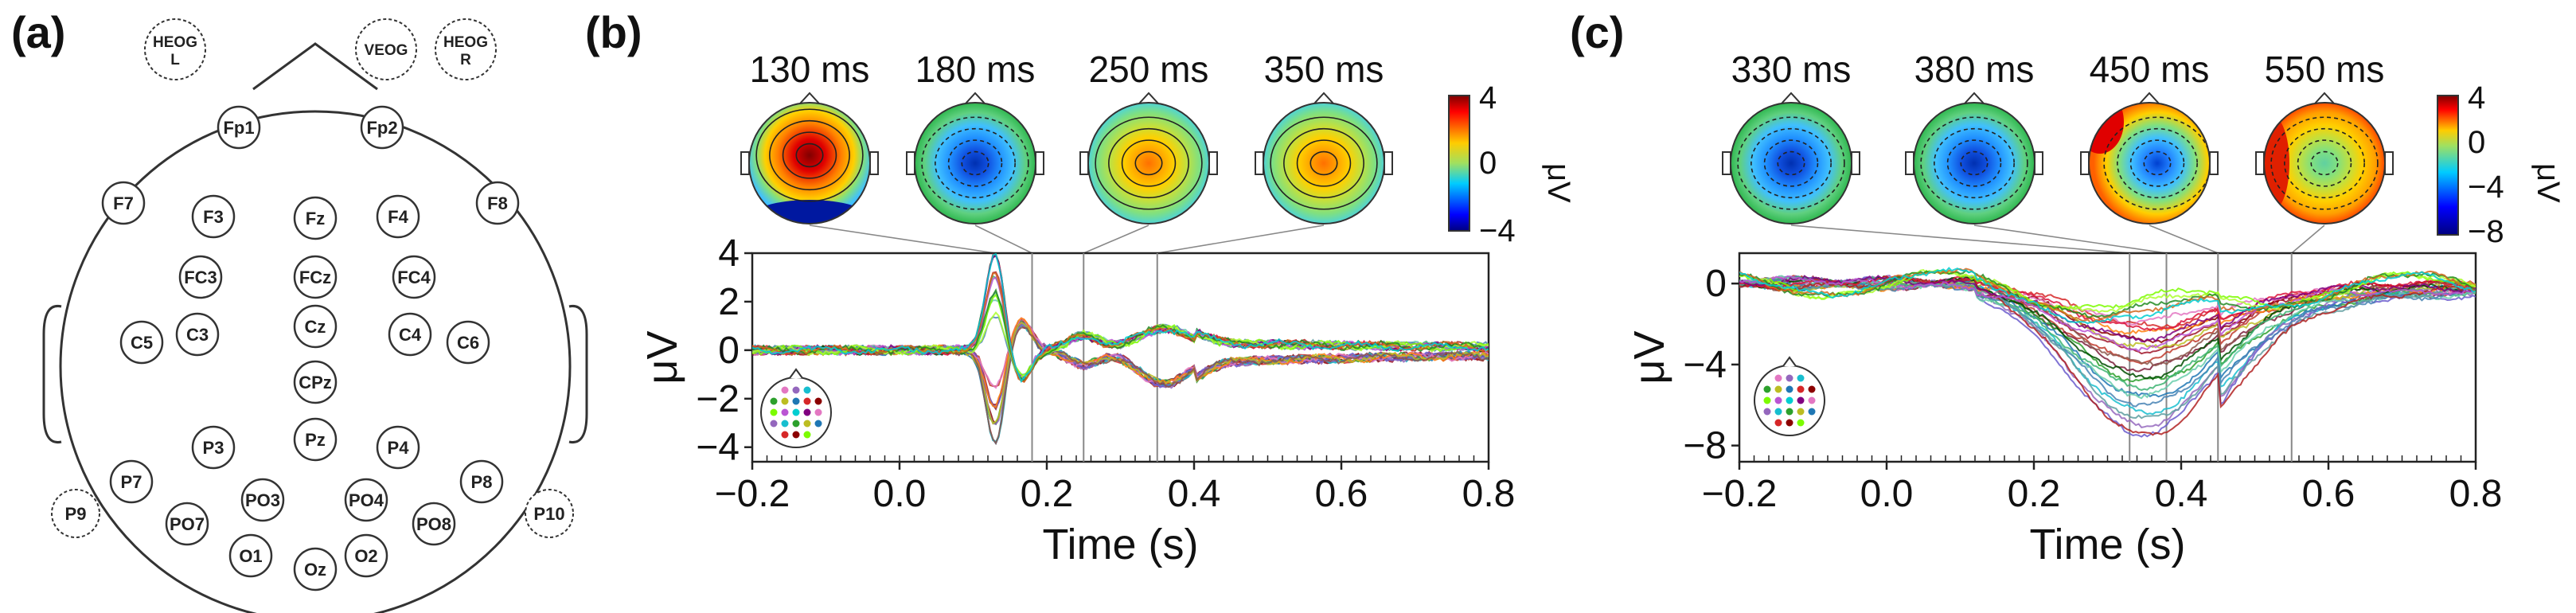 Image resolution: width=2576 pixels, height=613 pixels. What do you see at coordinates (1488, 97) in the screenshot?
I see `cb-b-tick-4: 4` at bounding box center [1488, 97].